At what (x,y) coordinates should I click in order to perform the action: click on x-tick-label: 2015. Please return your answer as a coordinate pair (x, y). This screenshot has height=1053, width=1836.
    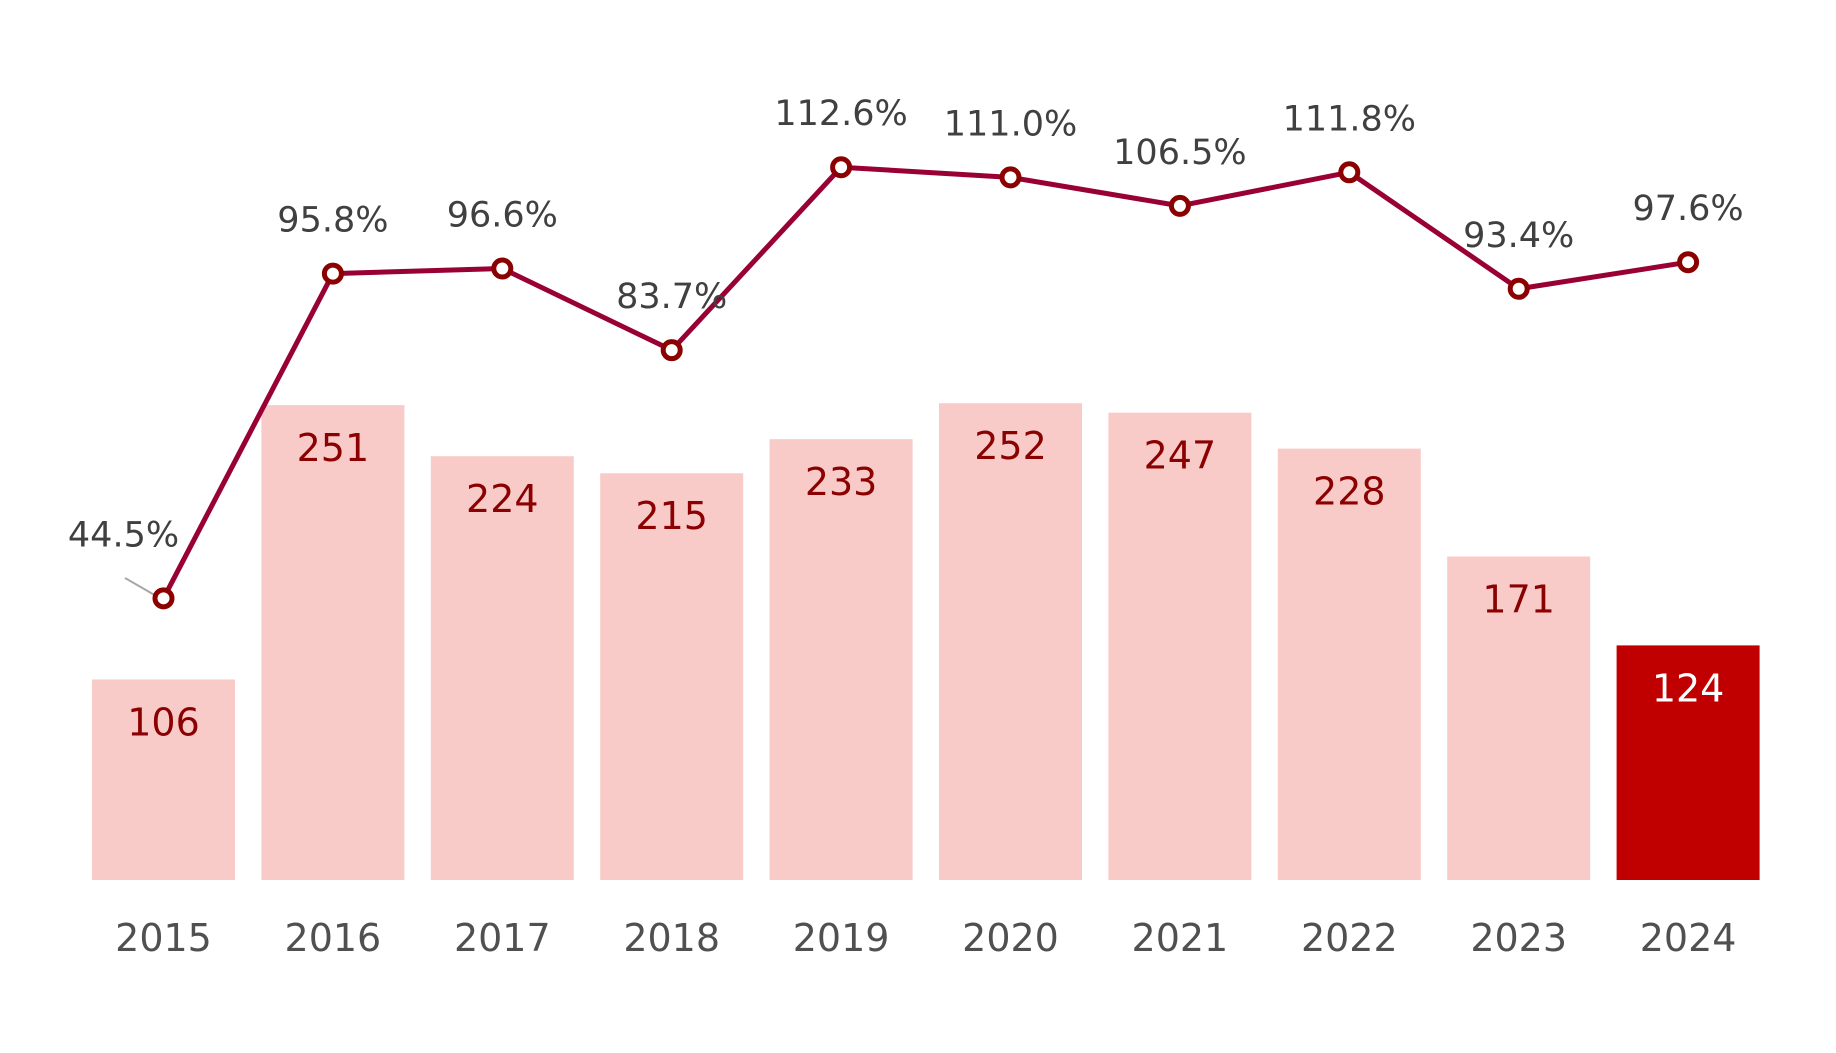
    Looking at the image, I should click on (163, 938).